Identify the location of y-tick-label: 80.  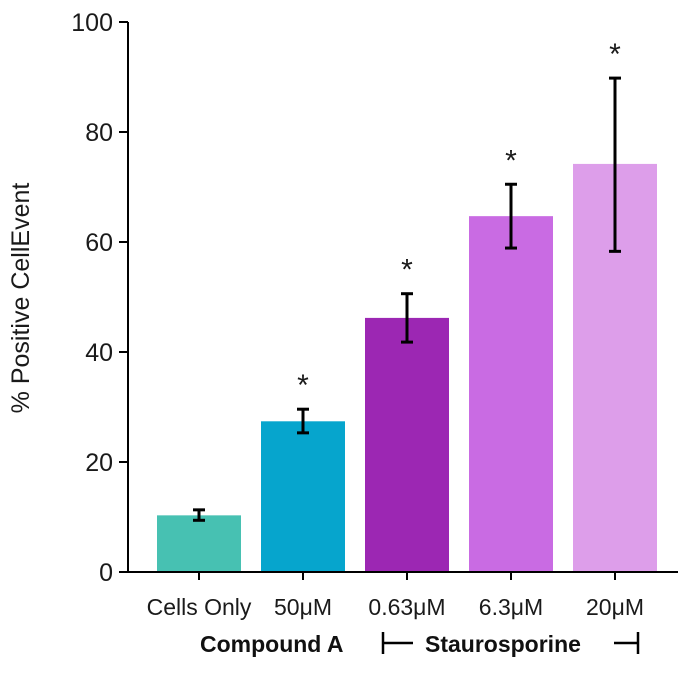
(99, 133).